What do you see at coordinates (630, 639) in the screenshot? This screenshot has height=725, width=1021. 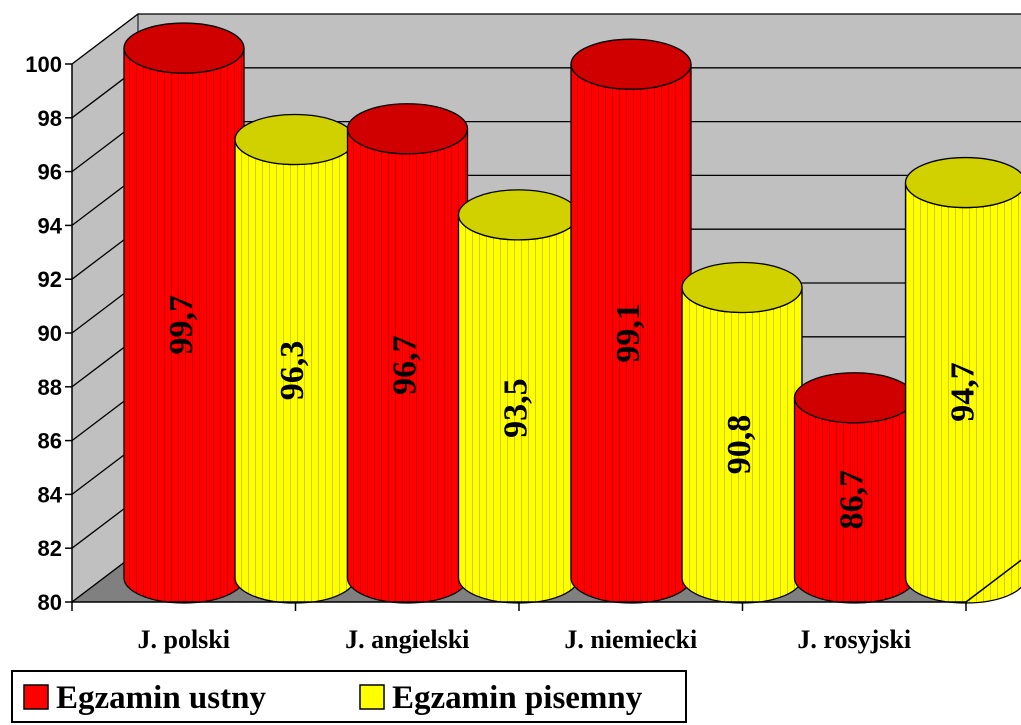 I see `x-tick-label: J. niemiecki` at bounding box center [630, 639].